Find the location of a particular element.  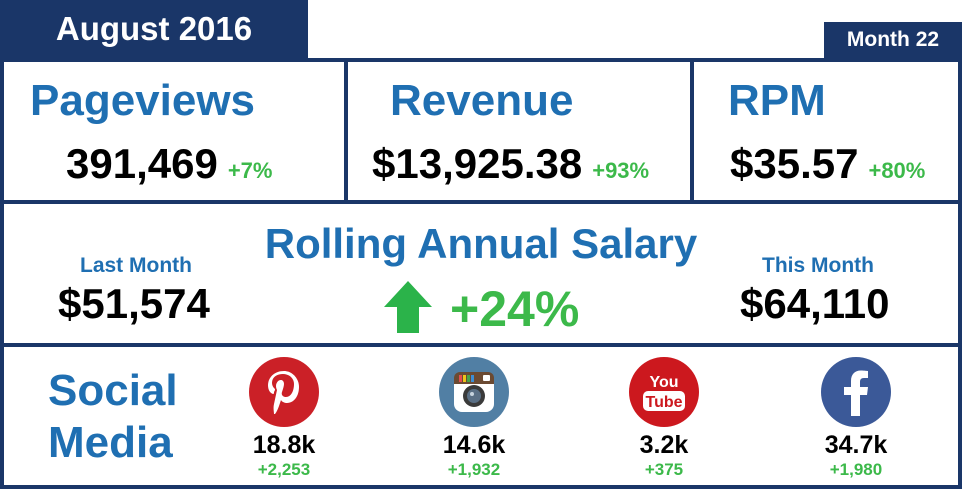

pageviews-value-row: 391,469 +7% is located at coordinates (169, 164).